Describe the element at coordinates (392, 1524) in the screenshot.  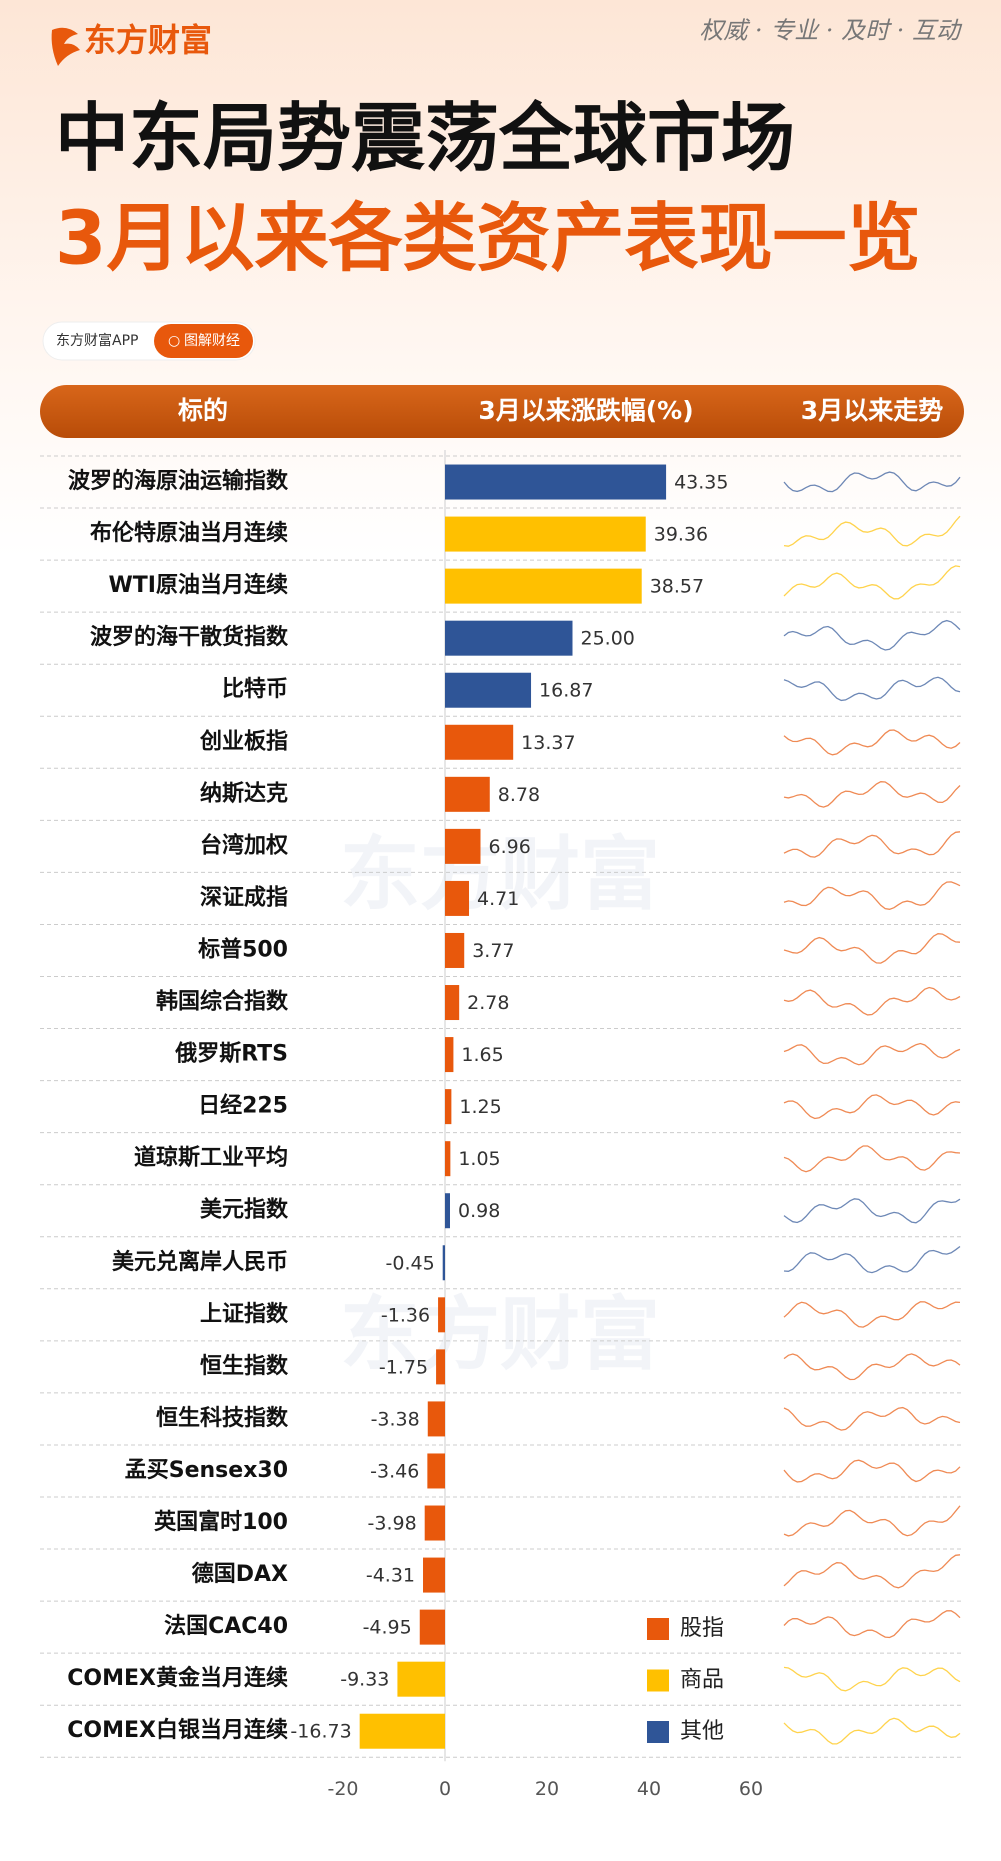
I see `value-label: -3.98` at that location.